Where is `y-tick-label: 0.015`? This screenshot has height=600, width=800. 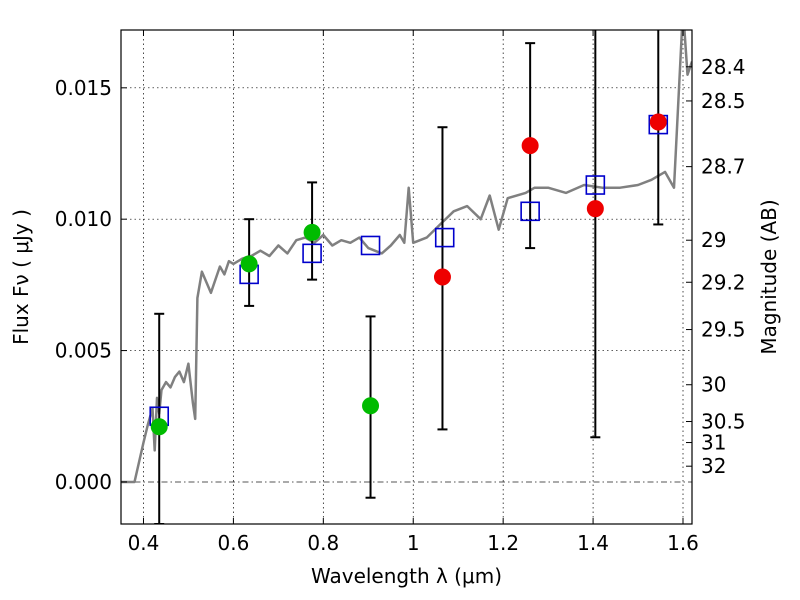
y-tick-label: 0.015 is located at coordinates (83, 88).